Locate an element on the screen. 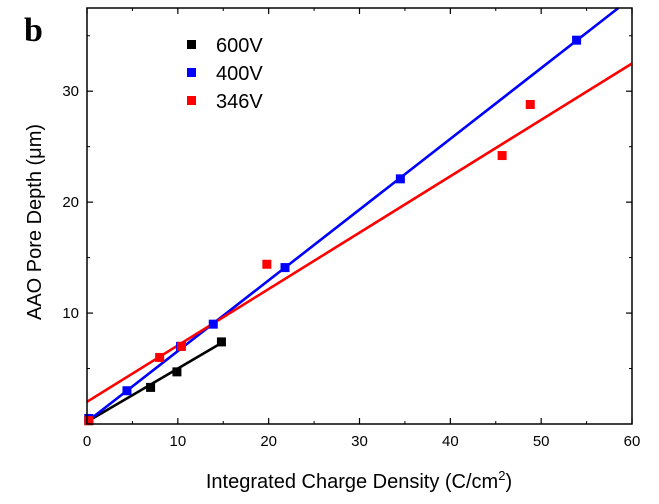  x-axis-title-end: ) is located at coordinates (508, 482).